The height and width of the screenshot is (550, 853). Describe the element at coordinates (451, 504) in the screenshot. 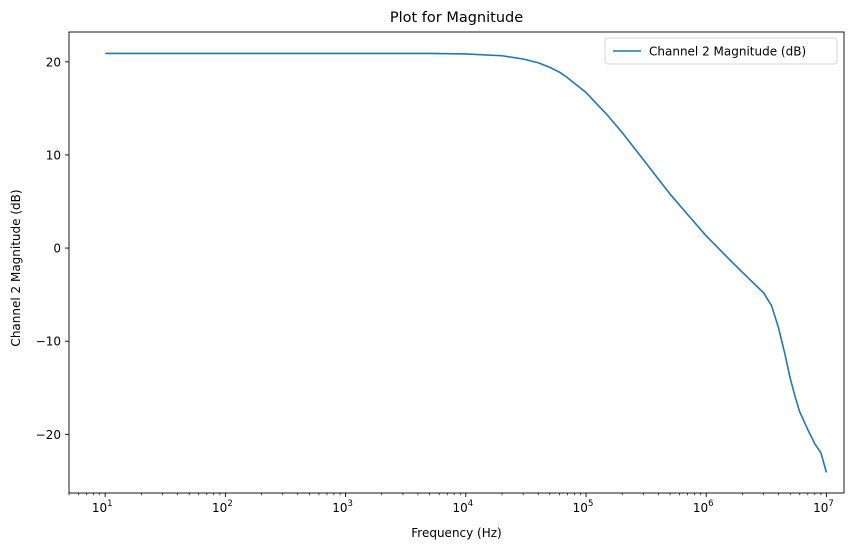

I see `x-axis: 10¹ 10² 10³ 10⁴ 10⁵ 10⁶ 10⁷` at that location.